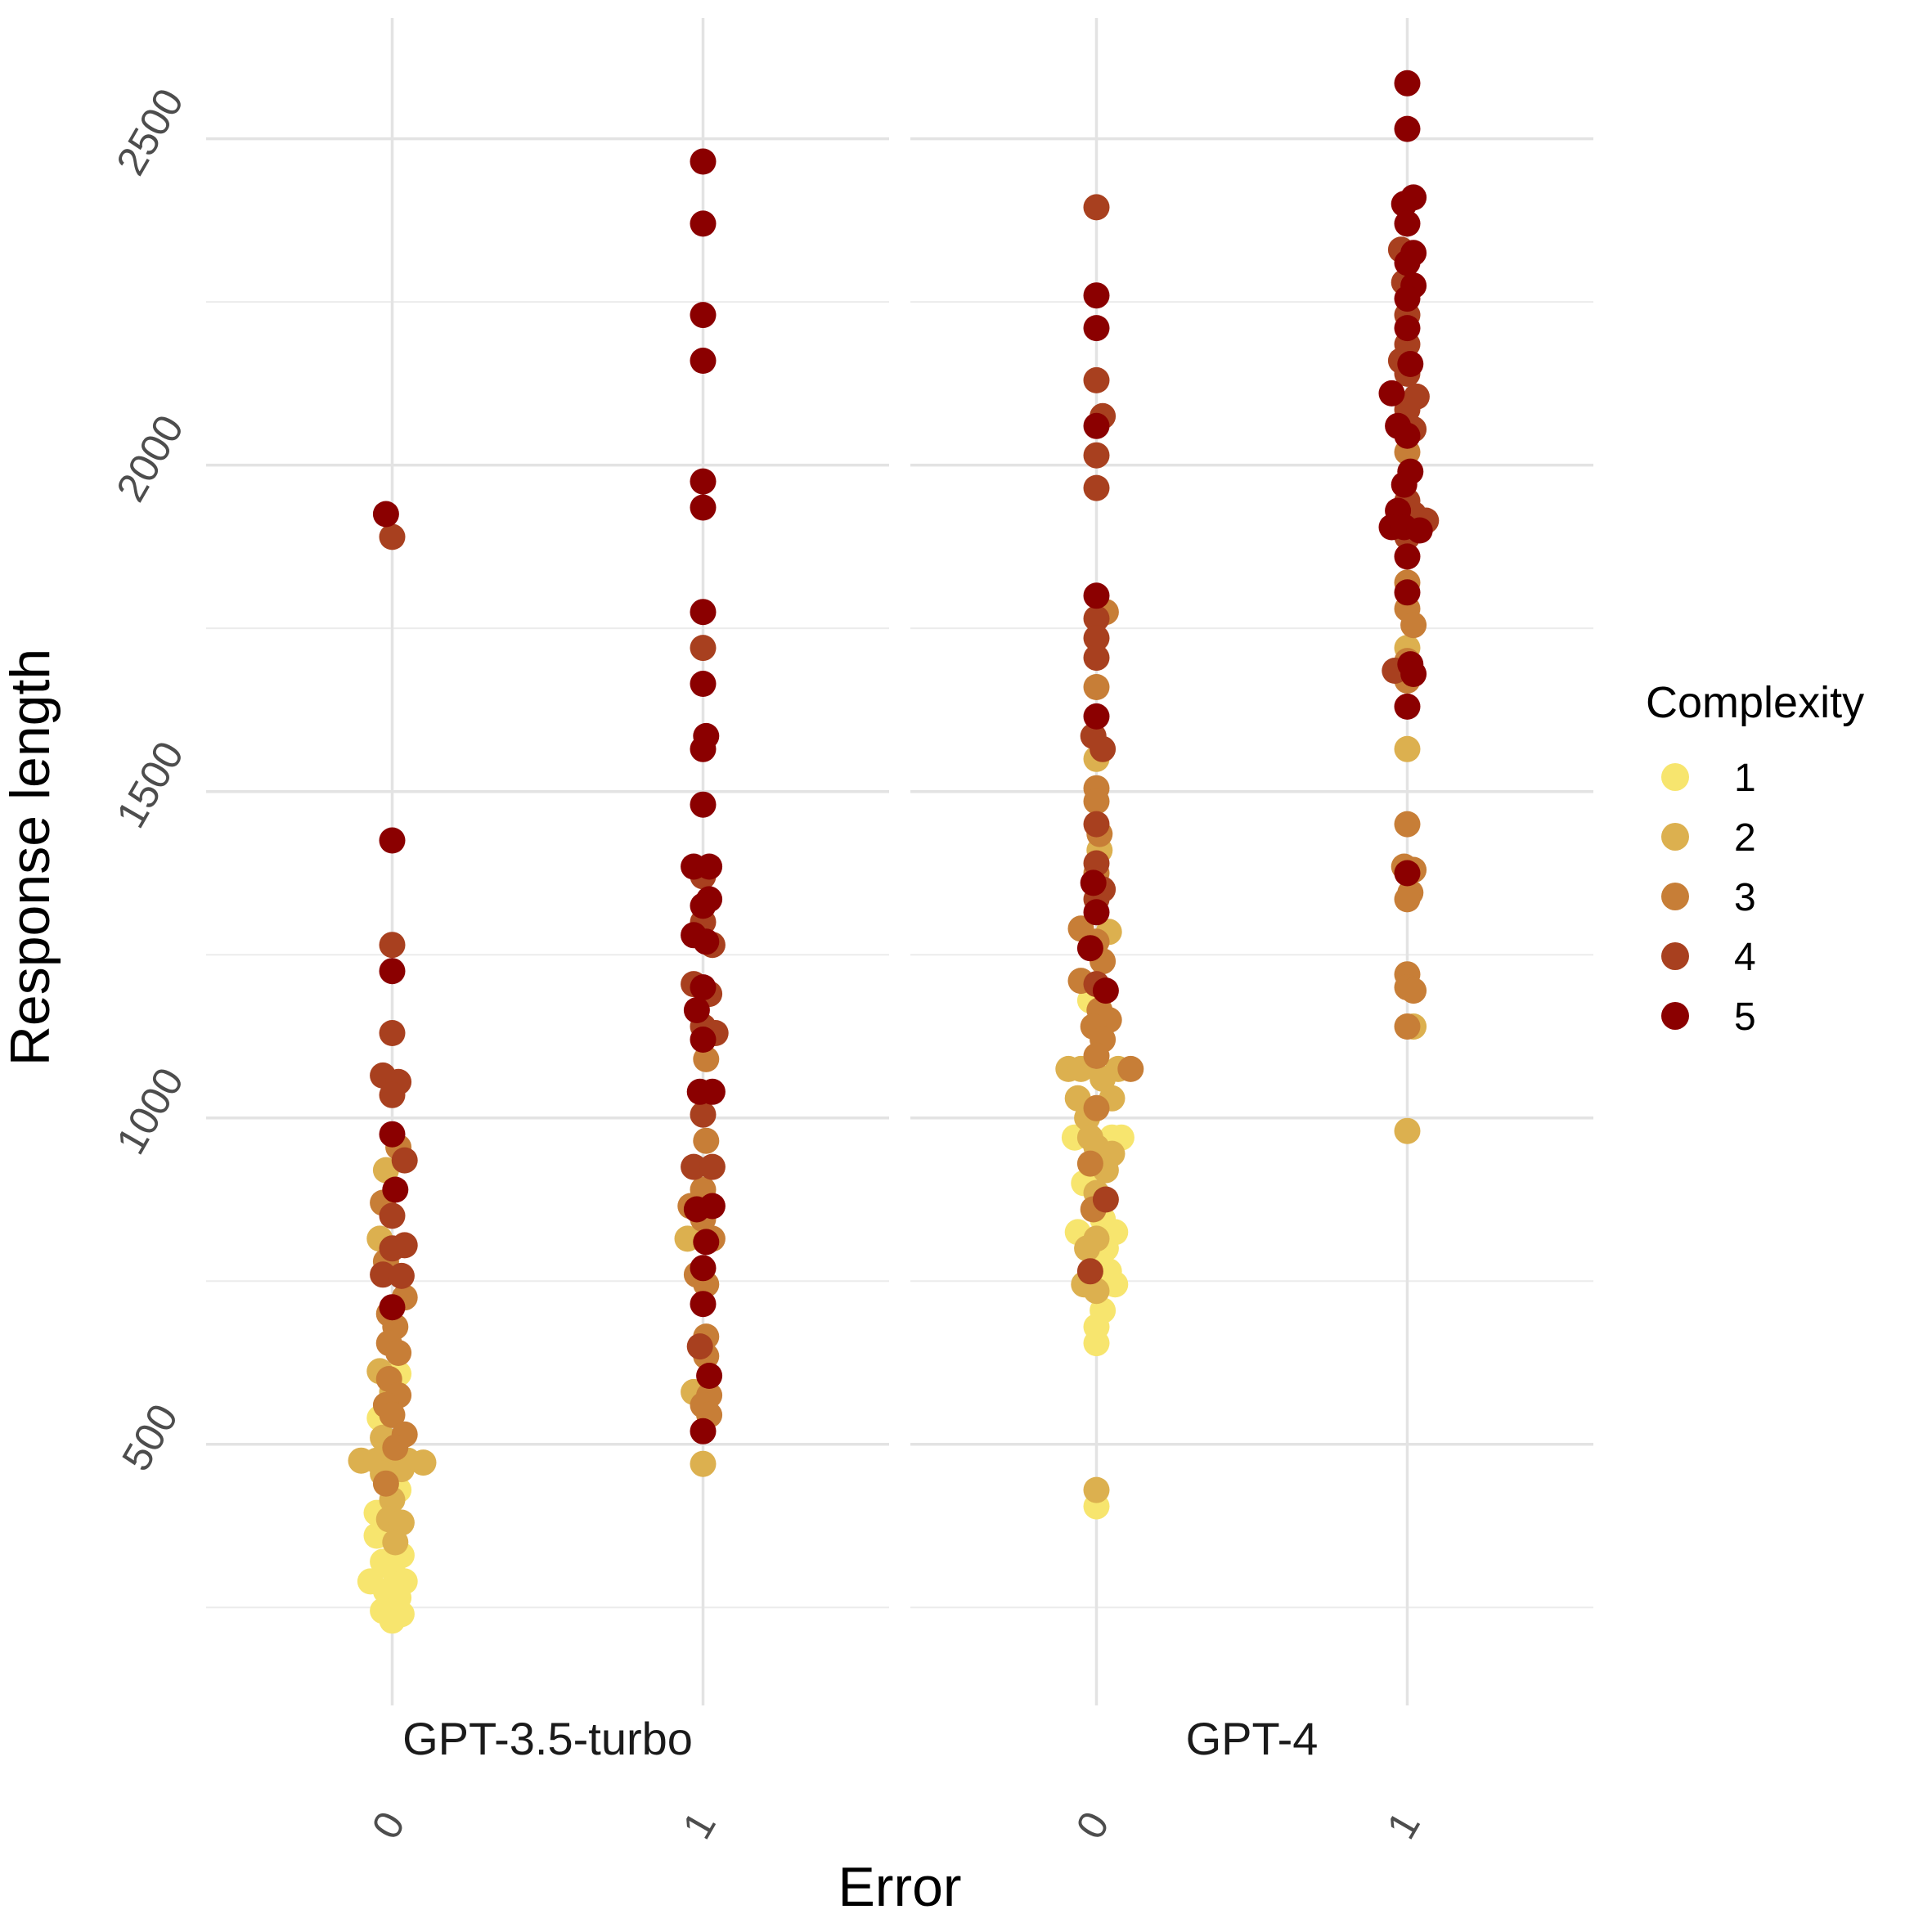  I want to click on x-axis-title: Error, so click(900, 1887).